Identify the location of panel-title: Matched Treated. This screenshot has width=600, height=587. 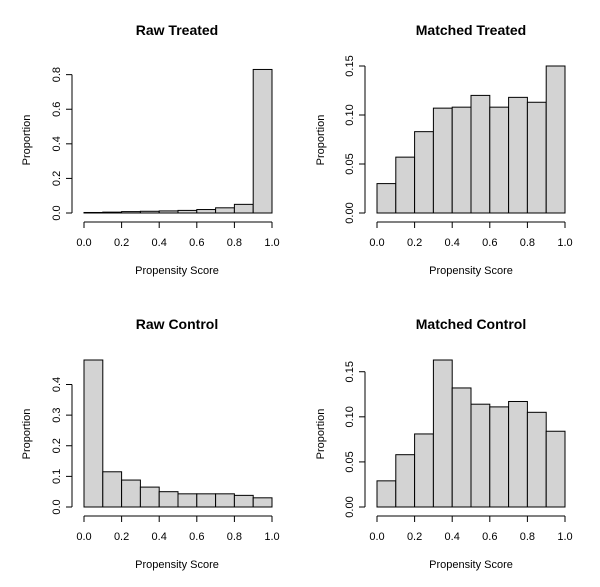
(471, 30).